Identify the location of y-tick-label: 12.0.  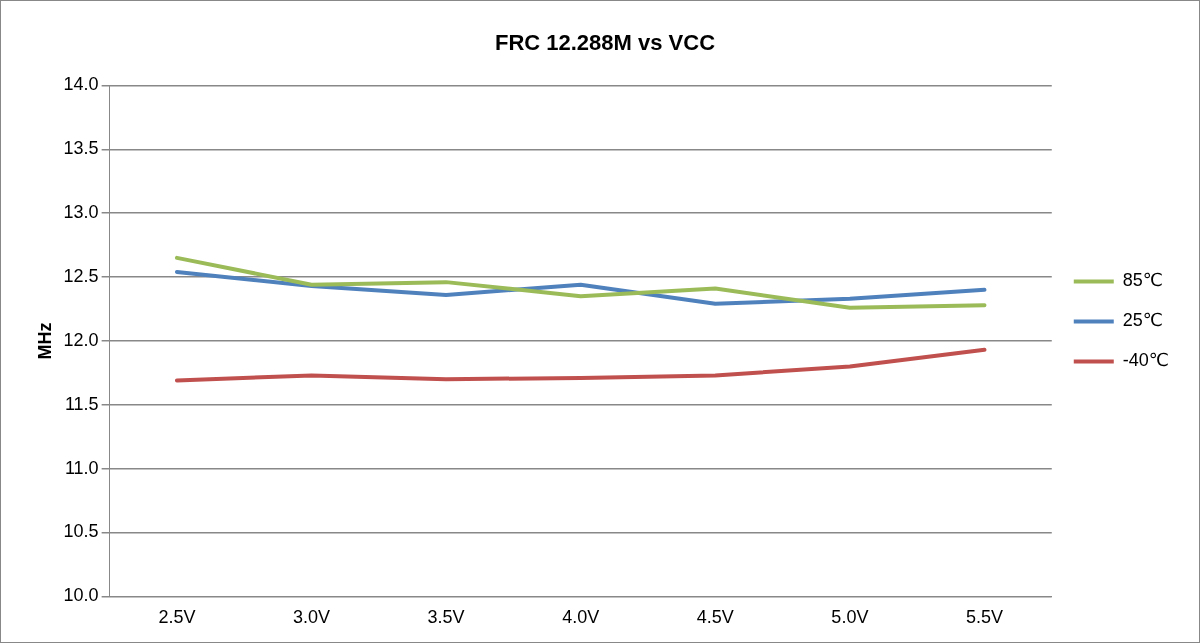
(81, 339).